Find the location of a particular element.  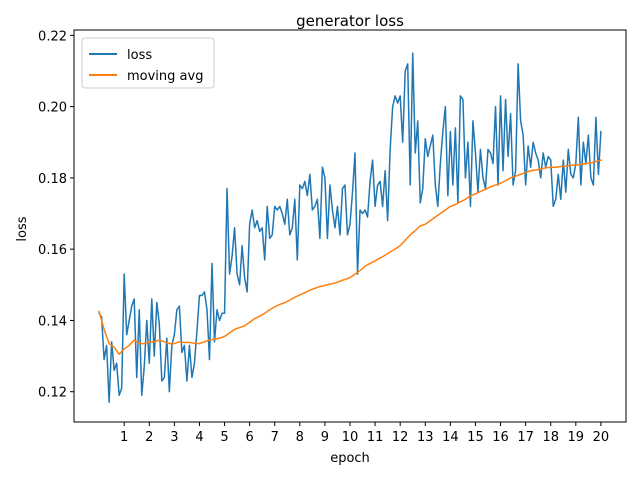

y-tick-label: 0.14 is located at coordinates (52, 321).